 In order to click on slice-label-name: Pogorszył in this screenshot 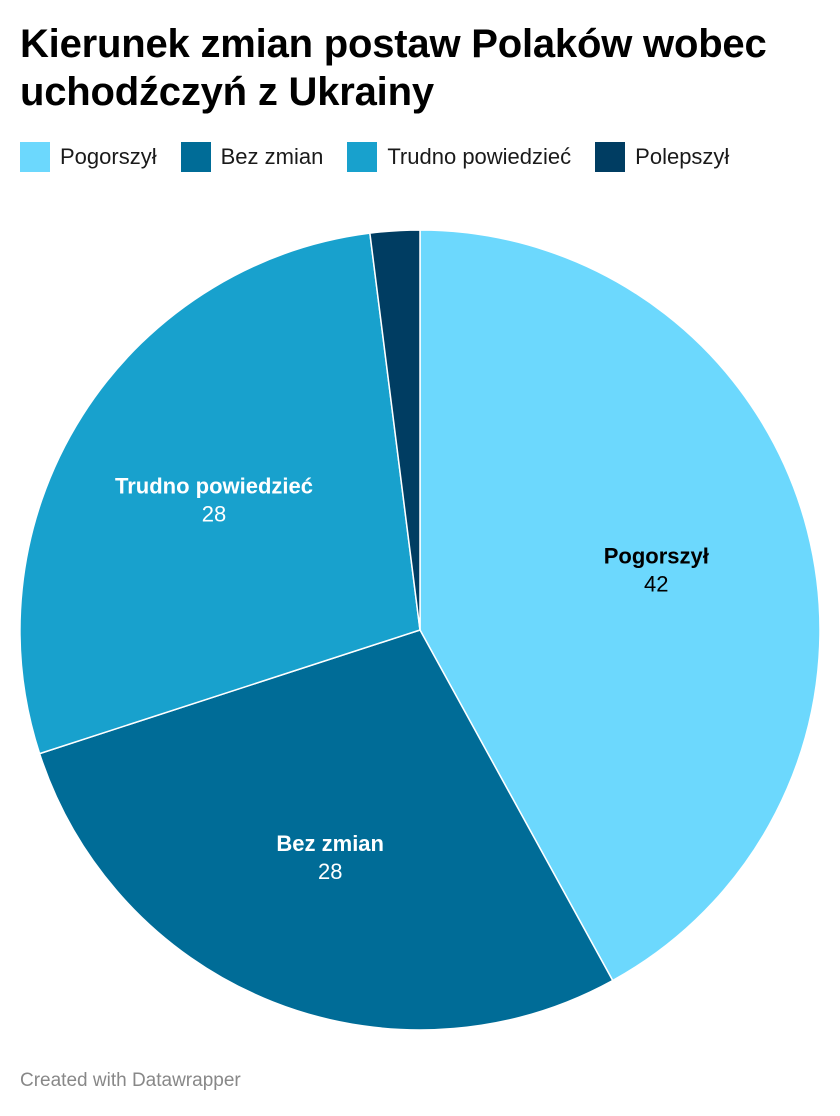, I will do `click(656, 555)`.